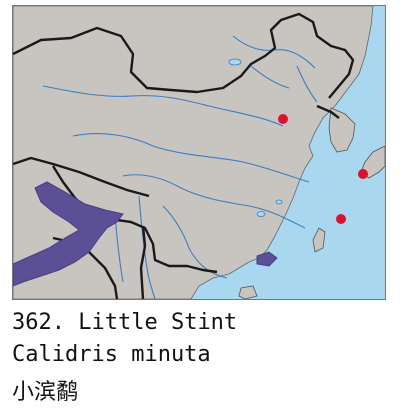  Describe the element at coordinates (248, 292) in the screenshot. I see `hainan-island` at that location.